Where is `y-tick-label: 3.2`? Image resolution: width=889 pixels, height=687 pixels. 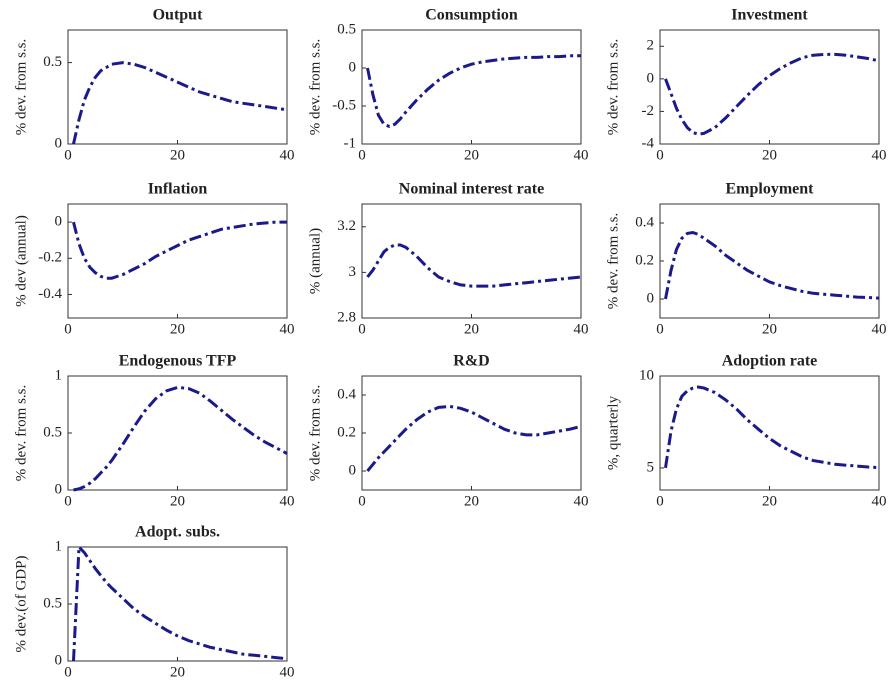
y-tick-label: 3.2 is located at coordinates (346, 226).